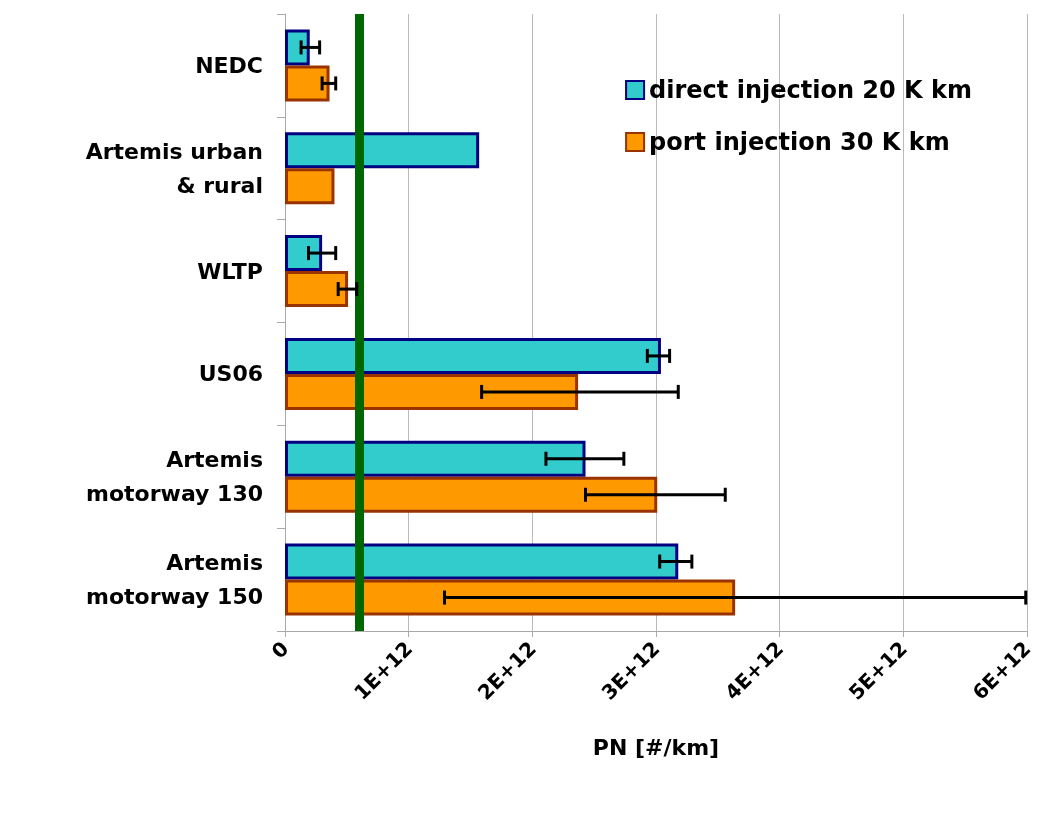 The image size is (1045, 819). Describe the element at coordinates (799, 142) in the screenshot. I see `legend-label: port injection 30 K km` at that location.